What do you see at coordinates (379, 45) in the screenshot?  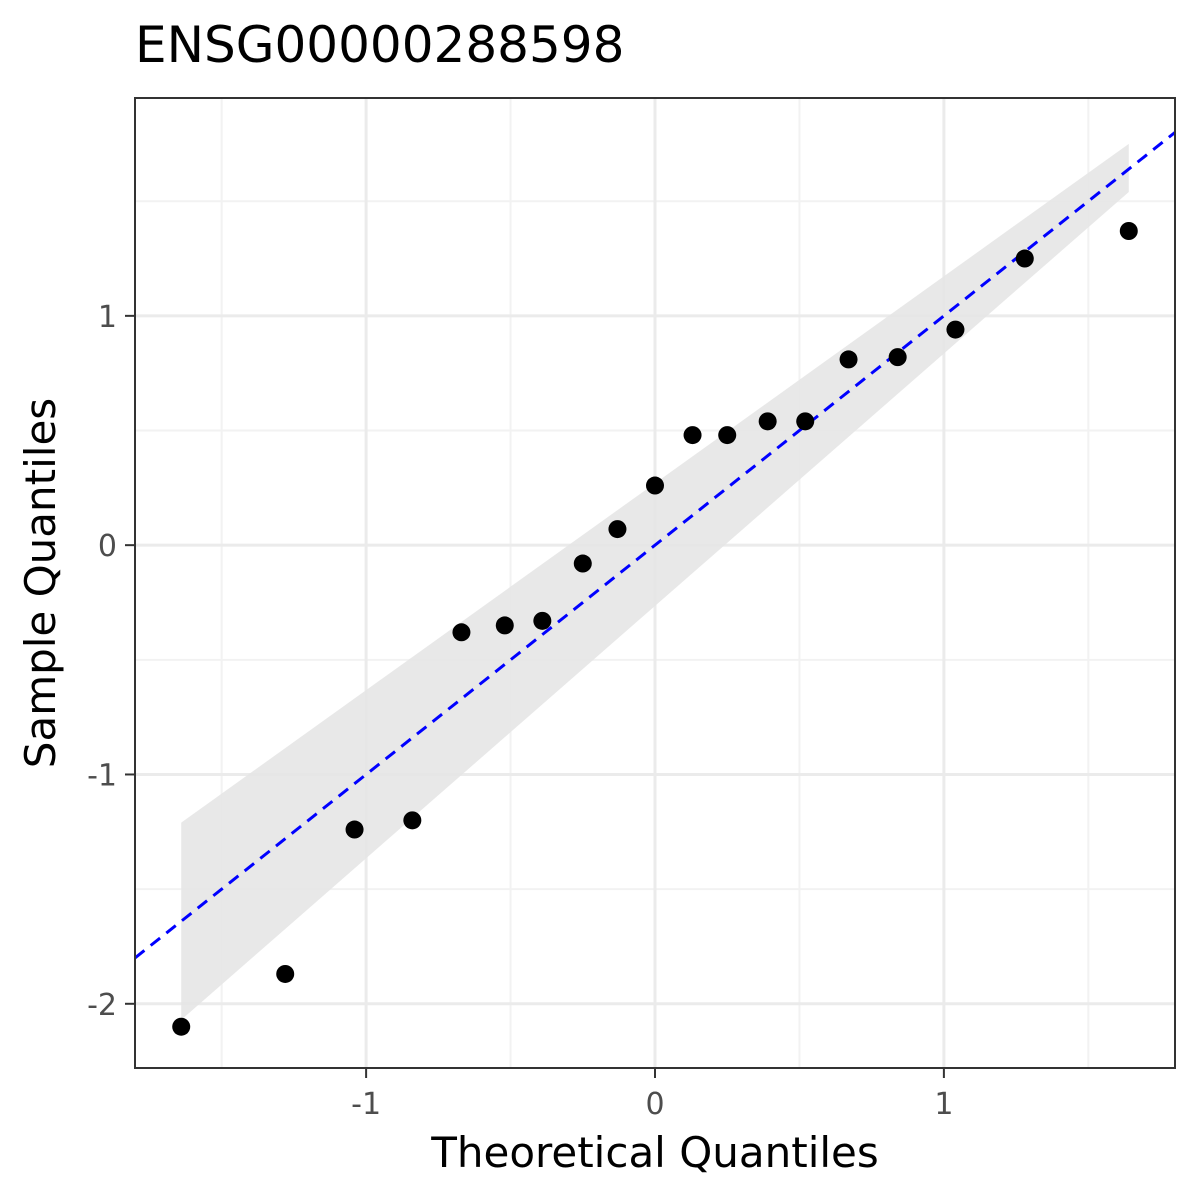 I see `chart-title: ENSG00000288598` at bounding box center [379, 45].